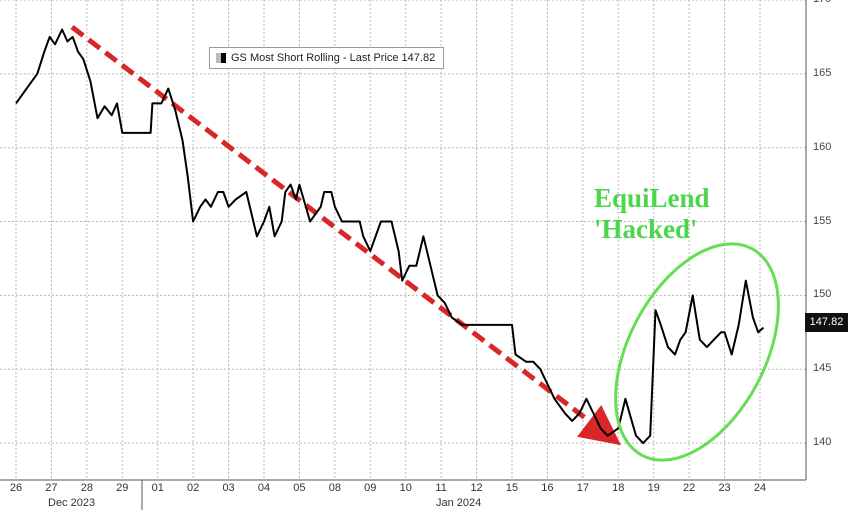 Image resolution: width=848 pixels, height=510 pixels. I want to click on last-price-tag: 147.82, so click(826, 322).